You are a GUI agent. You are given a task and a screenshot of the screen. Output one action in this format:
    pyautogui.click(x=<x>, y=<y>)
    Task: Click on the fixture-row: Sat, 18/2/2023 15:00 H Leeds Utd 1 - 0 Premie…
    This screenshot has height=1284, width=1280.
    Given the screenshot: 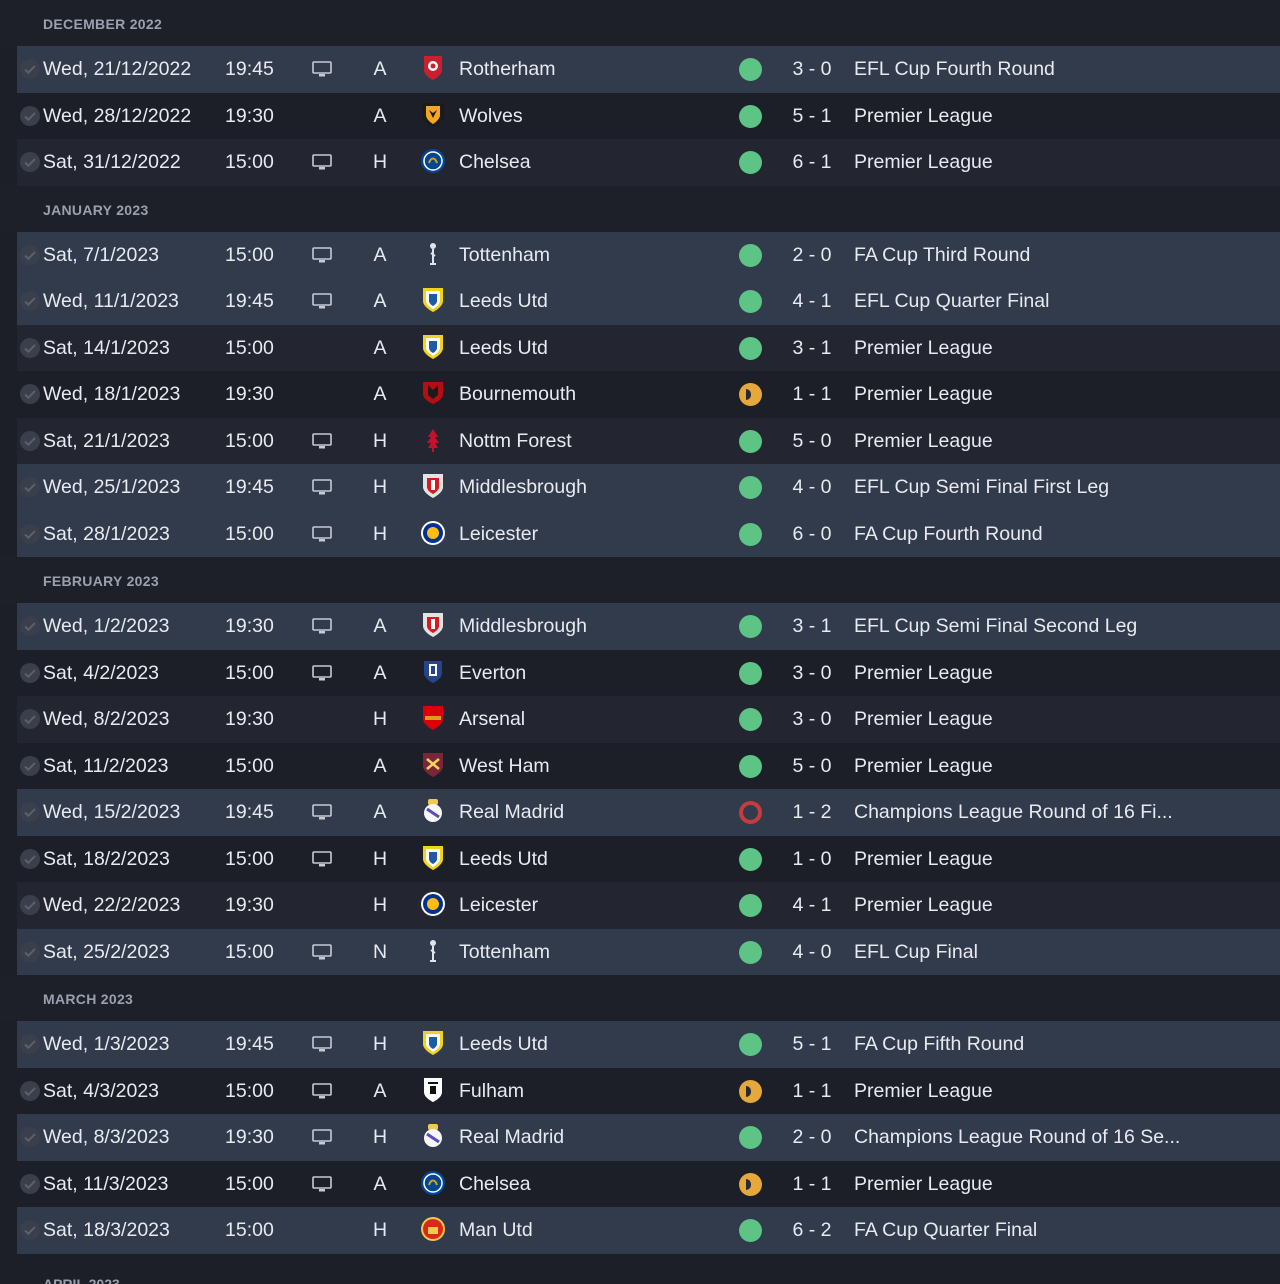 What is the action you would take?
    pyautogui.click(x=648, y=858)
    